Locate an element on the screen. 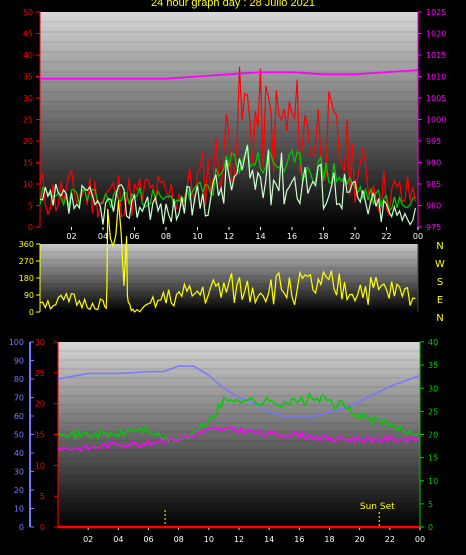 This screenshot has height=555, width=466. panel-1-right-tick-label: 1010 is located at coordinates (436, 77).